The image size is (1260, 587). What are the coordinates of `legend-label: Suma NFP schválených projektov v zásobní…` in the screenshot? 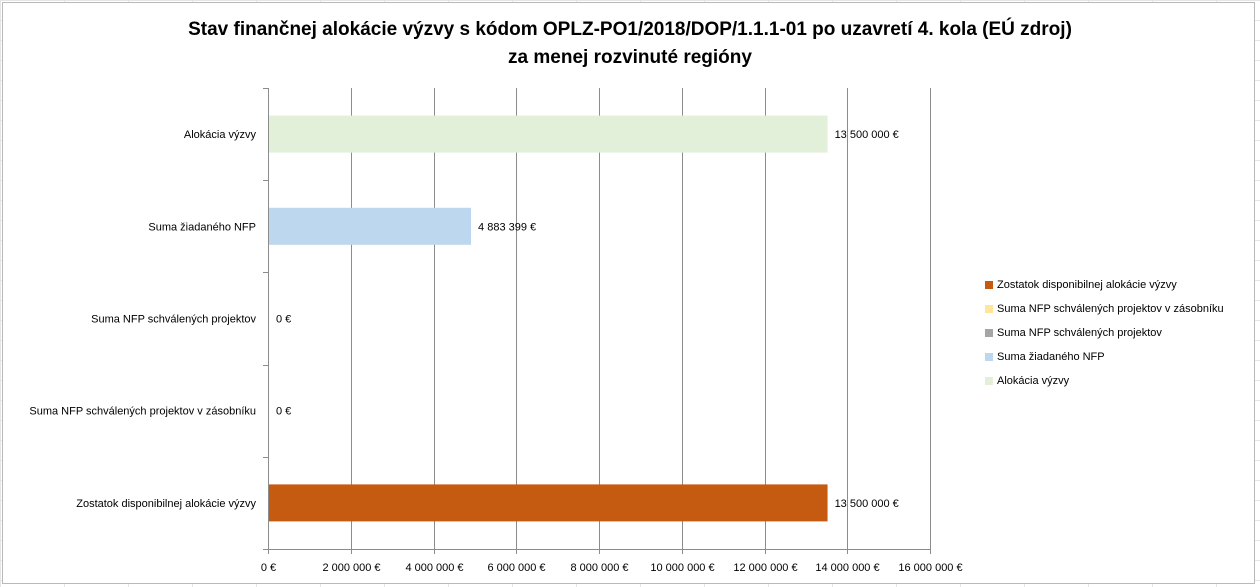 It's located at (1110, 309).